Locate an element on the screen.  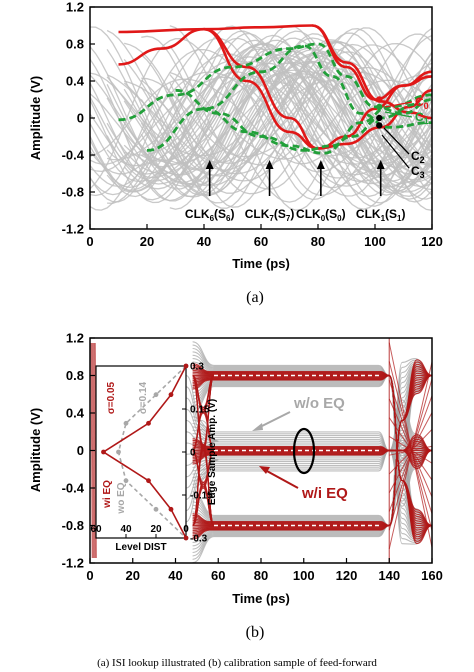
panel-b-y-axis-label: Amplitude (V) is located at coordinates (35, 450).